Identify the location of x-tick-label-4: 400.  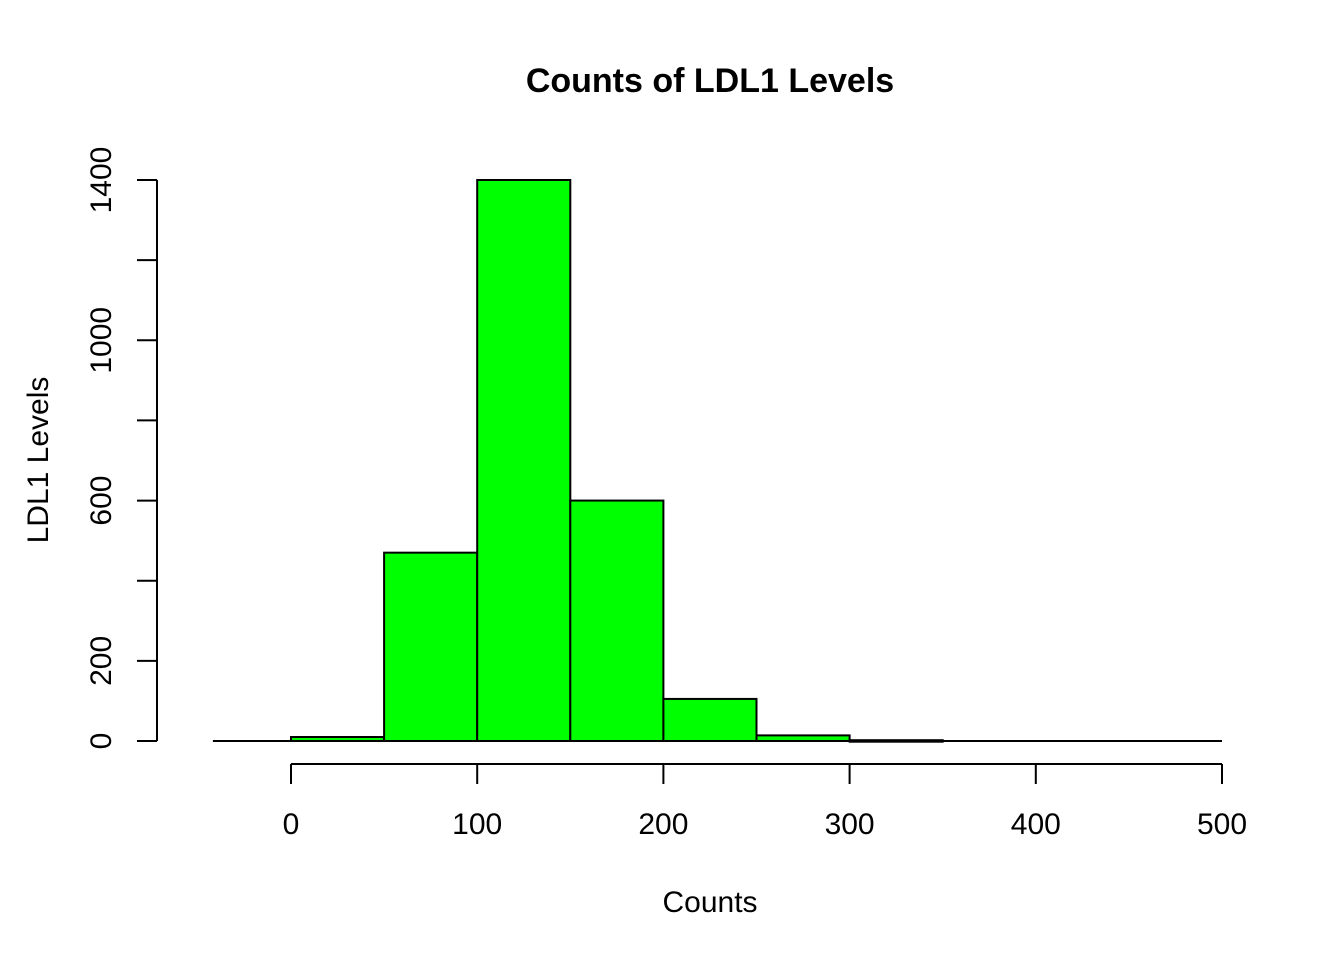
(1036, 824).